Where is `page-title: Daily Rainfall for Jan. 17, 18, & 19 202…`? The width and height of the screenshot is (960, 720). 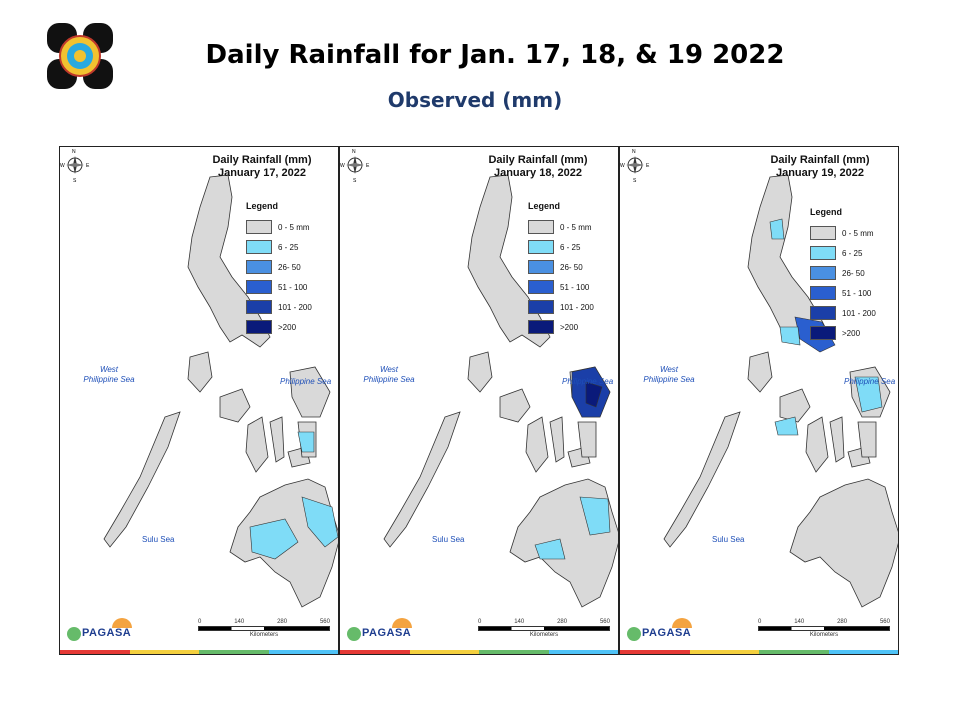 page-title: Daily Rainfall for Jan. 17, 18, & 19 202… is located at coordinates (495, 55).